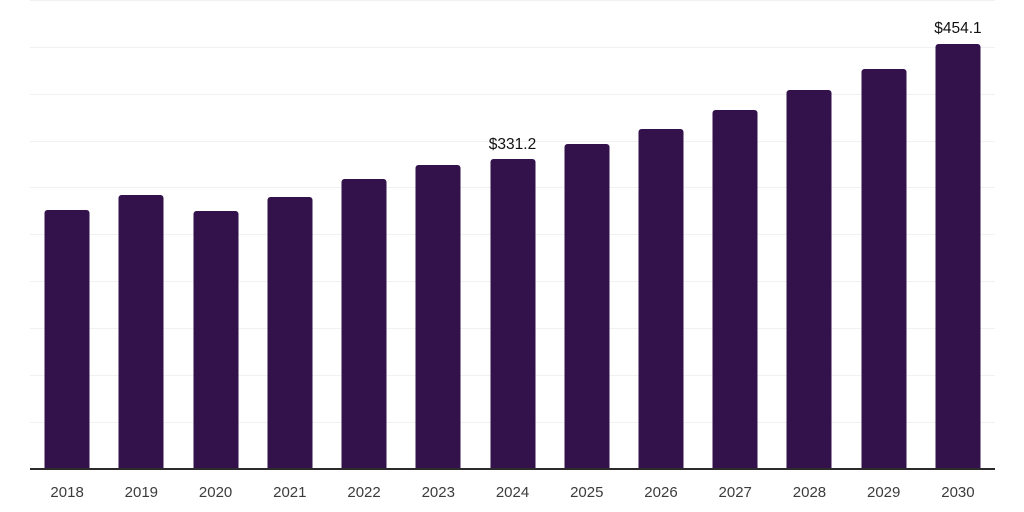  What do you see at coordinates (438, 317) in the screenshot?
I see `bar-2023` at bounding box center [438, 317].